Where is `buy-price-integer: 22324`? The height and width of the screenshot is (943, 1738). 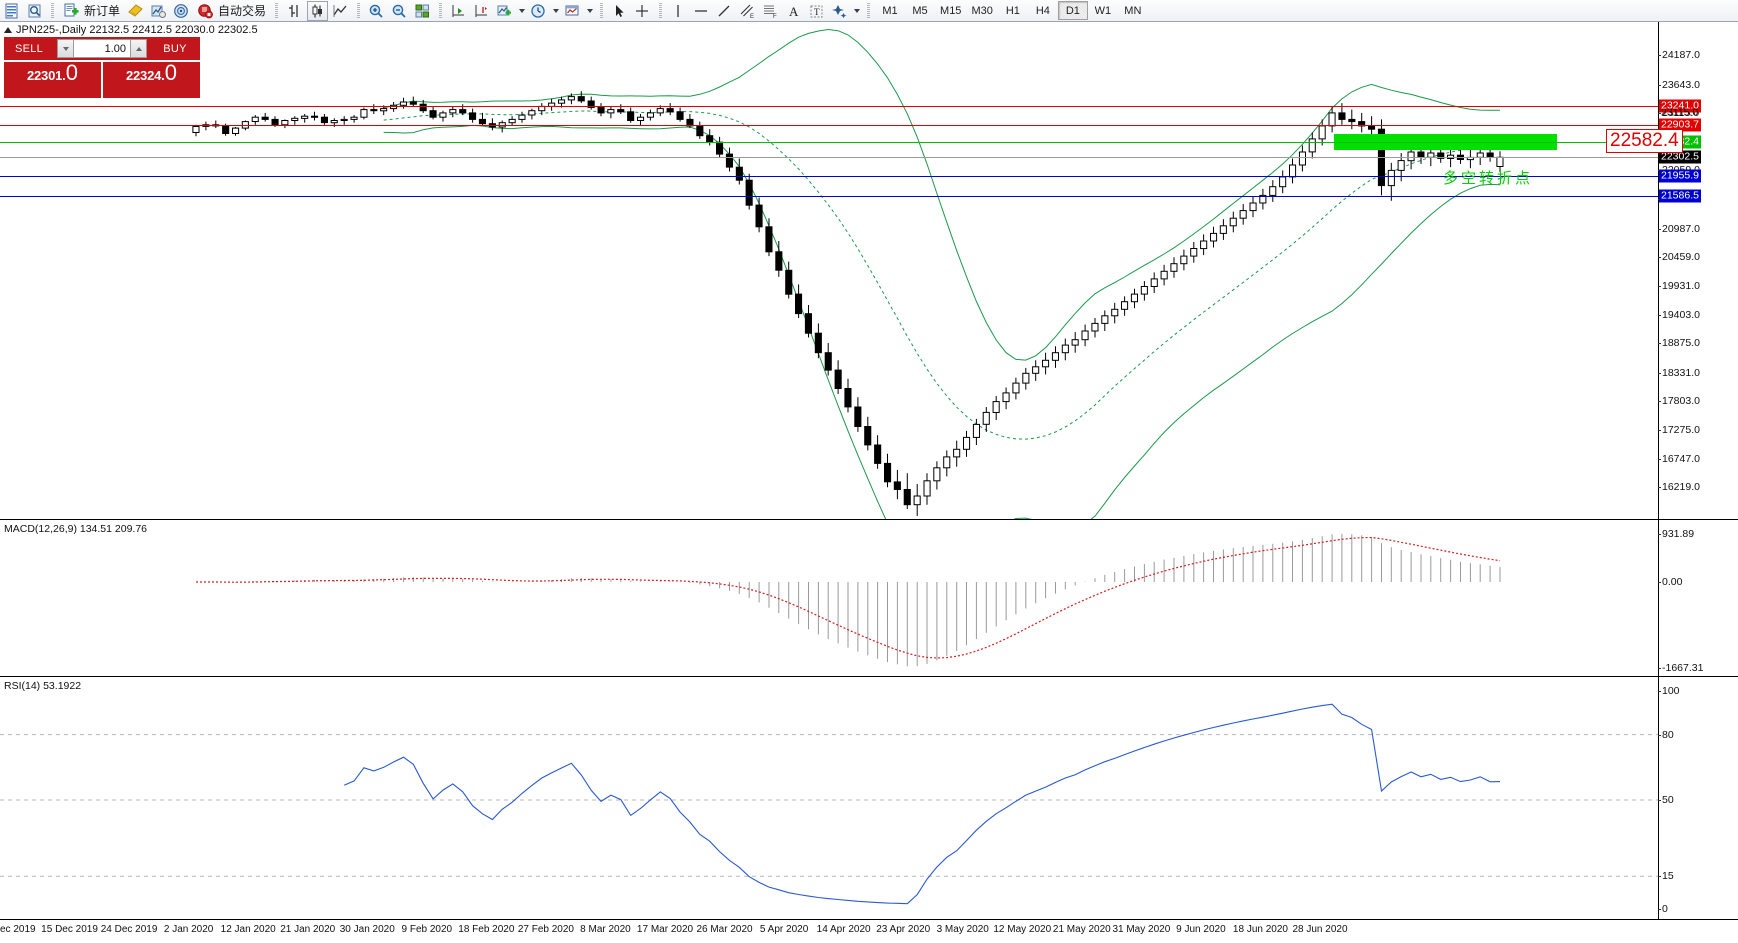 buy-price-integer: 22324 is located at coordinates (143, 75).